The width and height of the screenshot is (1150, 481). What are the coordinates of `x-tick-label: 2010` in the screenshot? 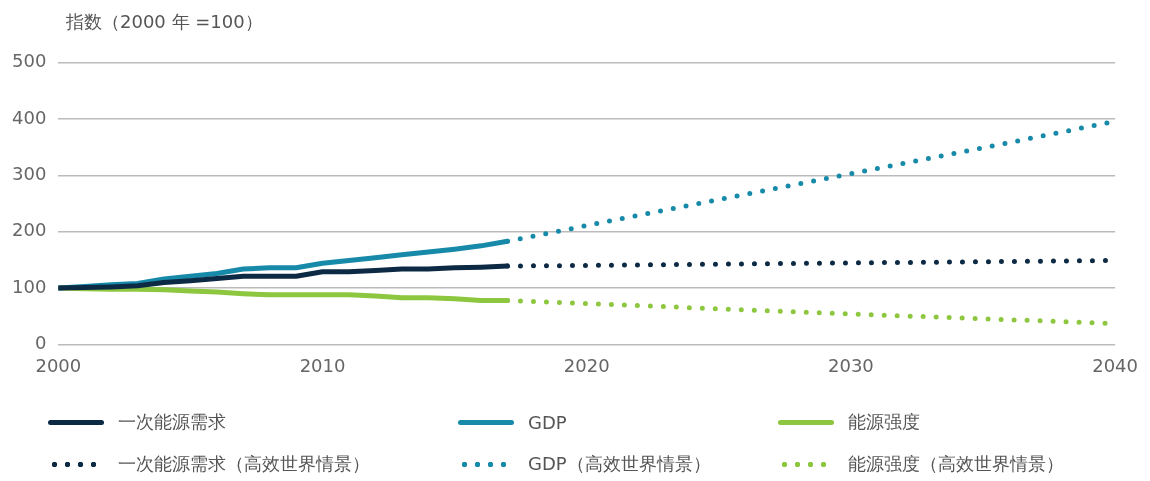 It's located at (322, 365).